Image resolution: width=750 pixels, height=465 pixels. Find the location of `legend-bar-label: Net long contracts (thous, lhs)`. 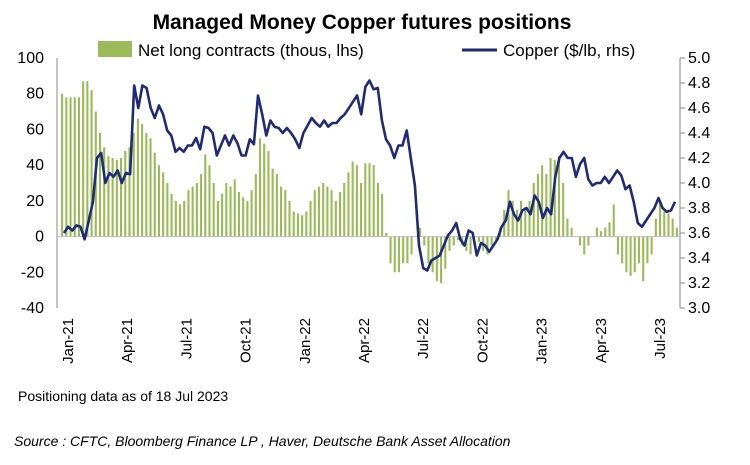

legend-bar-label: Net long contracts (thous, lhs) is located at coordinates (251, 50).